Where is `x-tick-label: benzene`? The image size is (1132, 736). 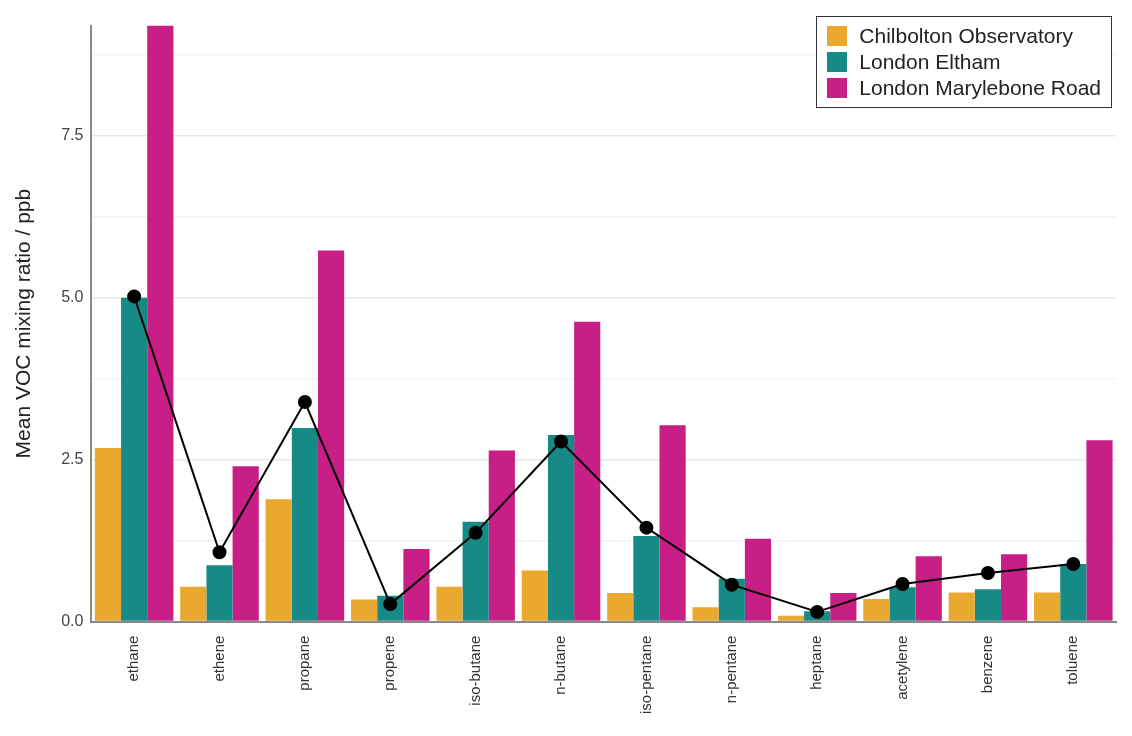
x-tick-label: benzene is located at coordinates (987, 664).